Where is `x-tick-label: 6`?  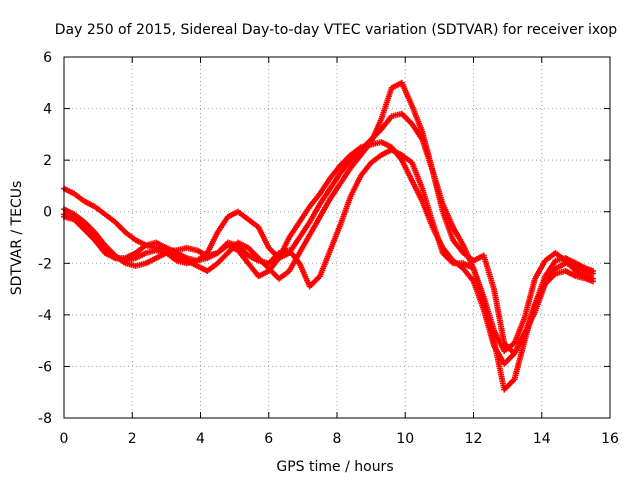
x-tick-label: 6 is located at coordinates (268, 439).